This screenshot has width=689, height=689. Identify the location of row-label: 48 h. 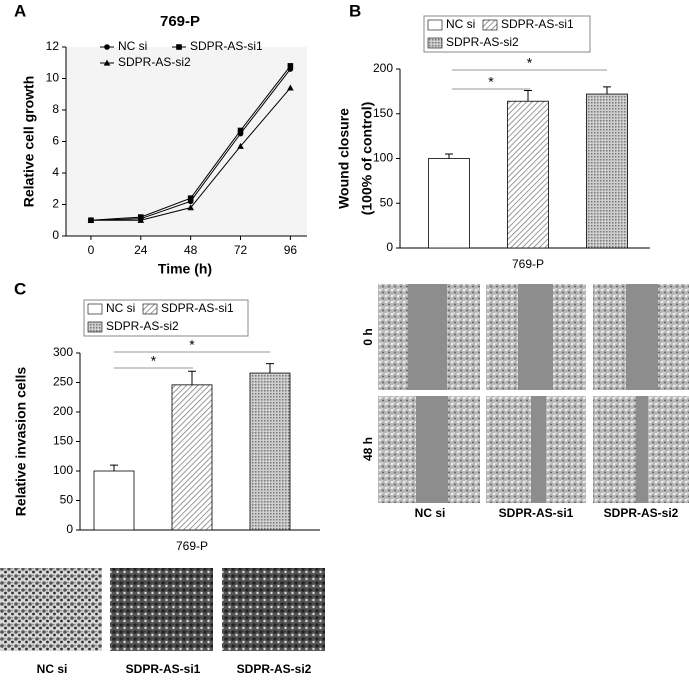
(368, 449).